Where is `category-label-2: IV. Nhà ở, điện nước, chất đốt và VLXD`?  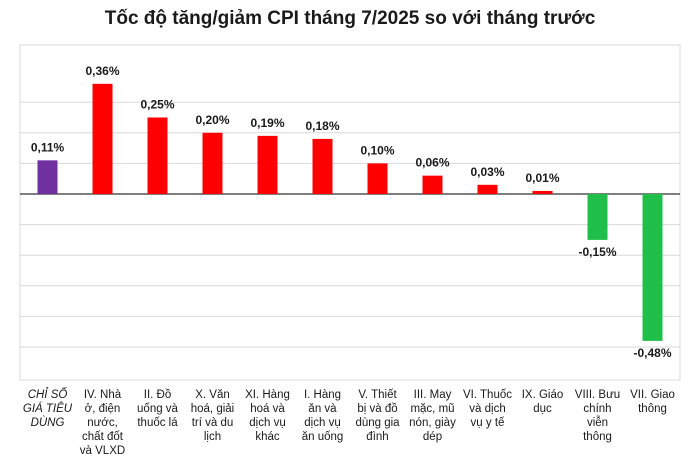 category-label-2: IV. Nhà ở, điện nước, chất đốt và VLXD is located at coordinates (103, 423).